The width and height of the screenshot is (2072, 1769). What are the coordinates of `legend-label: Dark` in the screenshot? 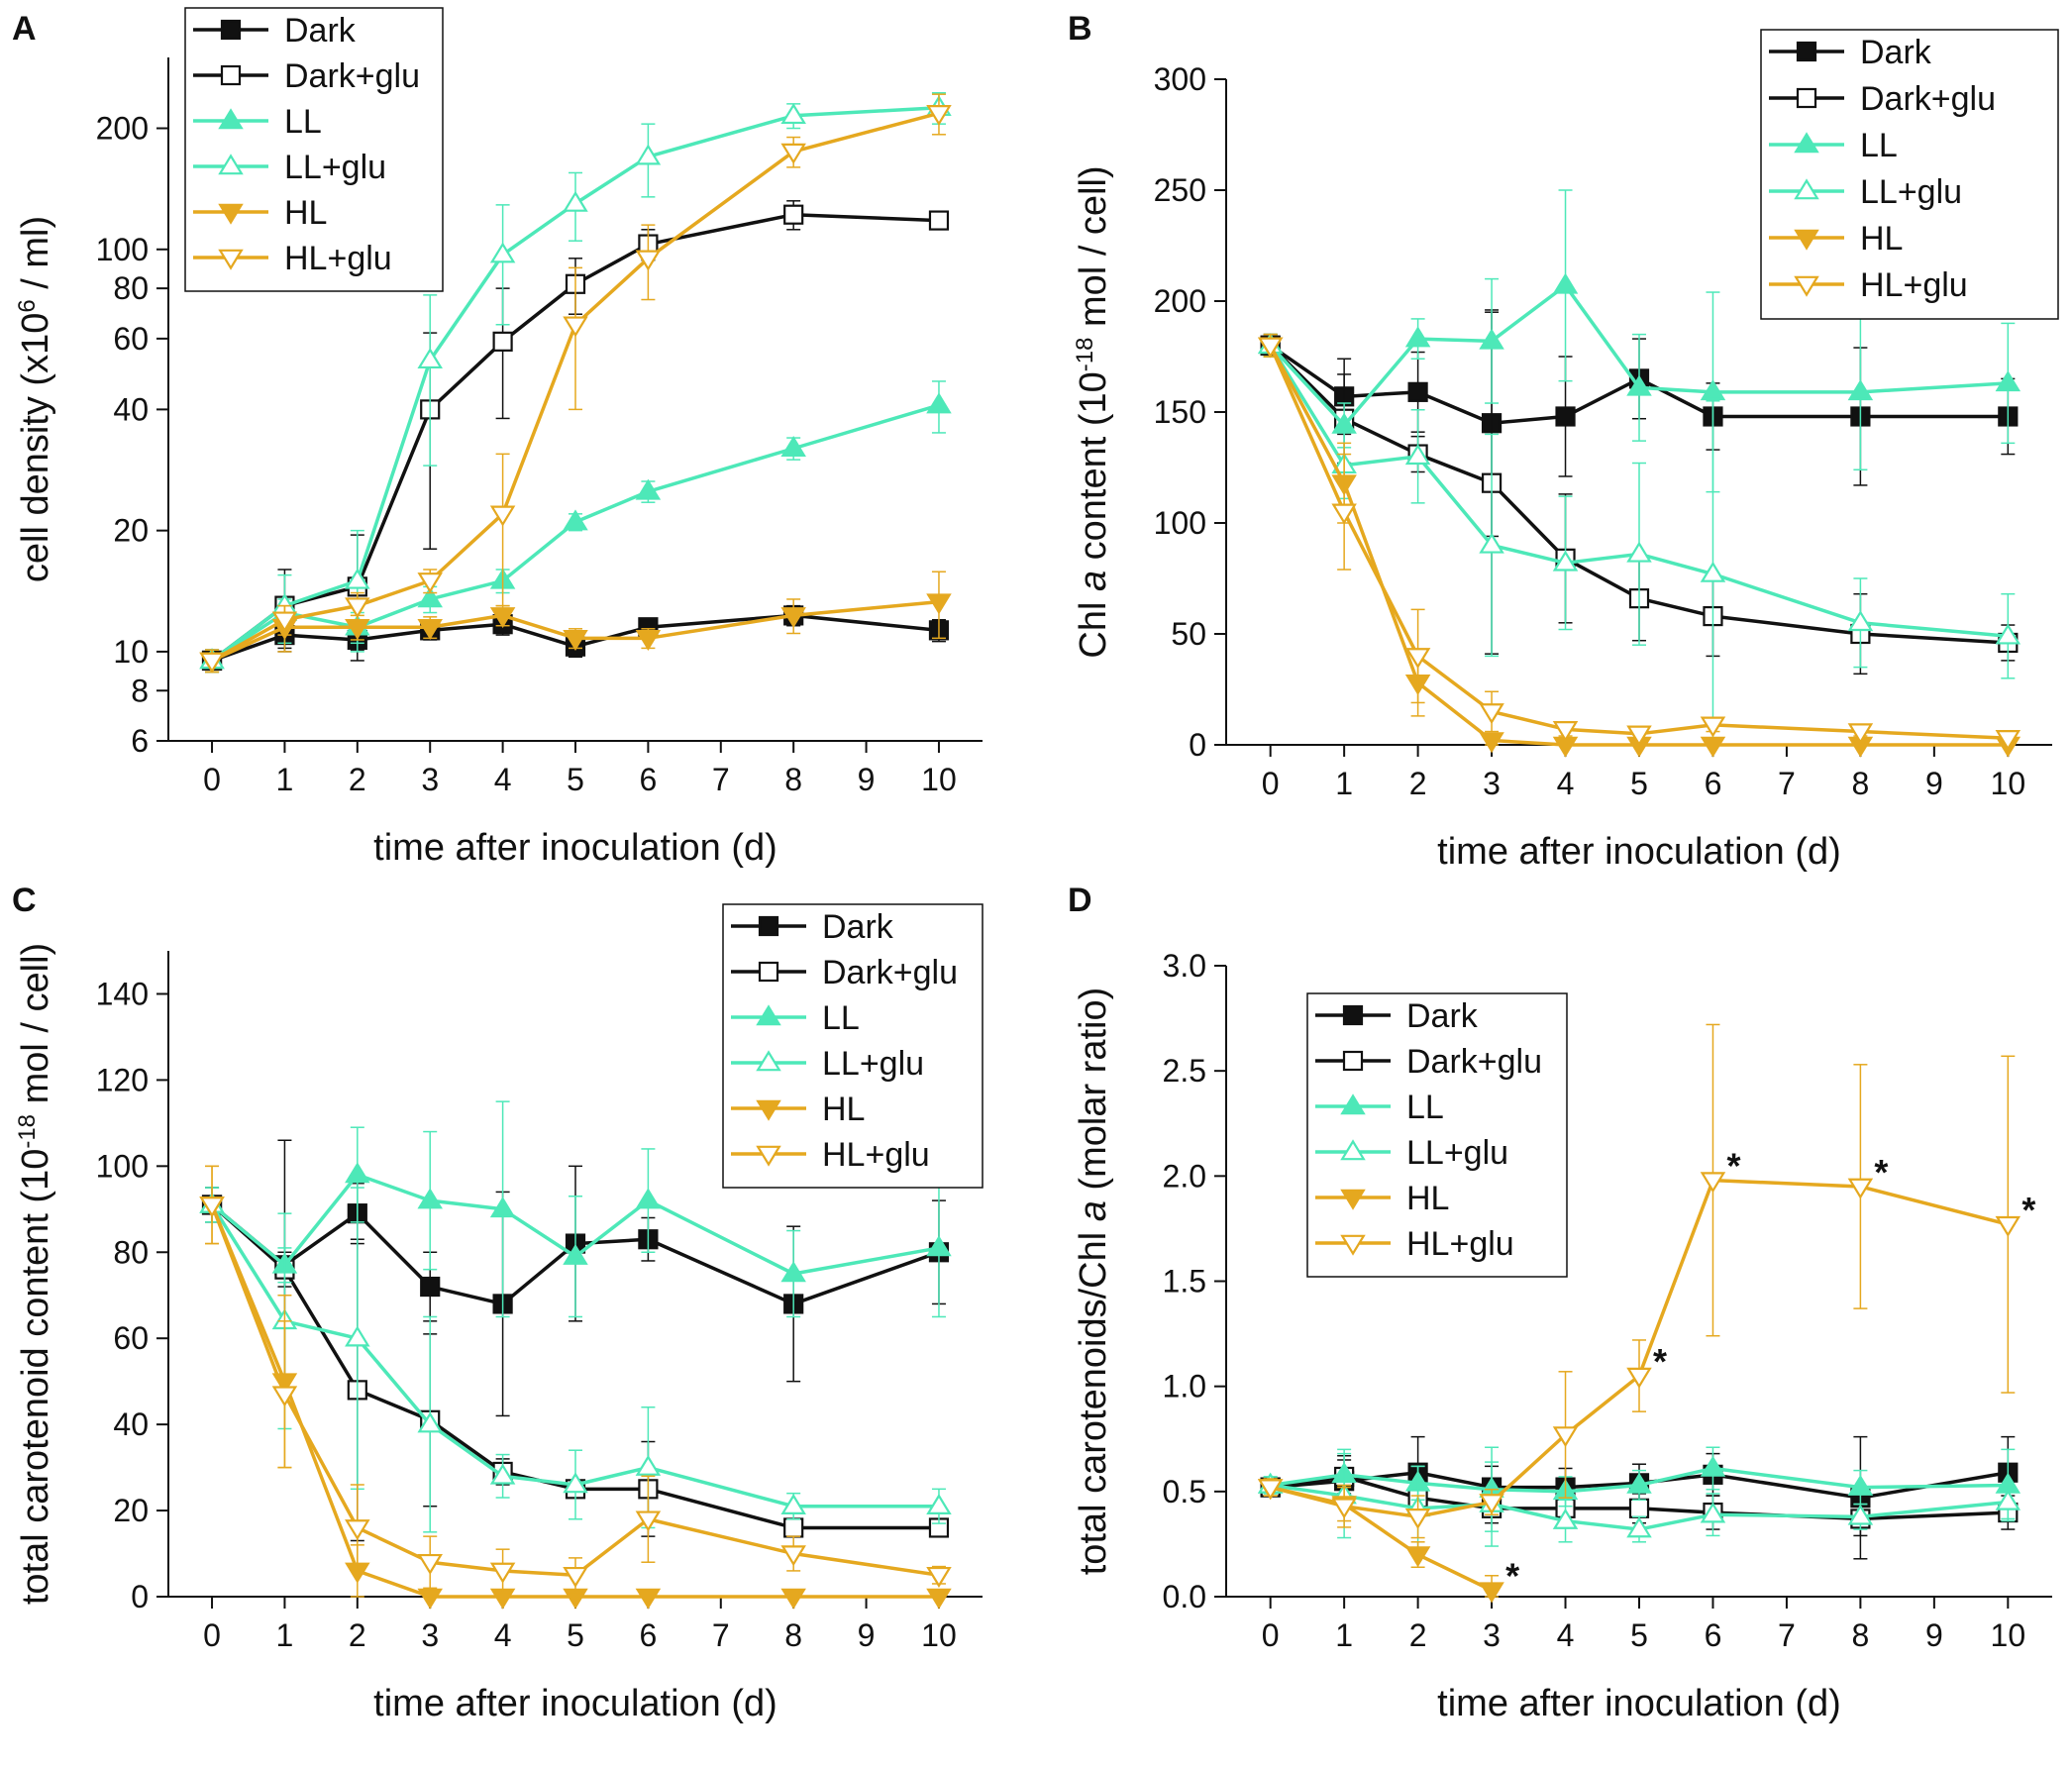 It's located at (1896, 53).